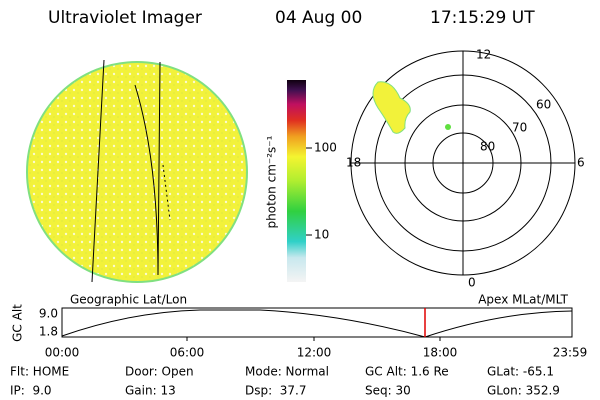 This screenshot has height=400, width=600. I want to click on info-field: Gain: 13, so click(150, 391).